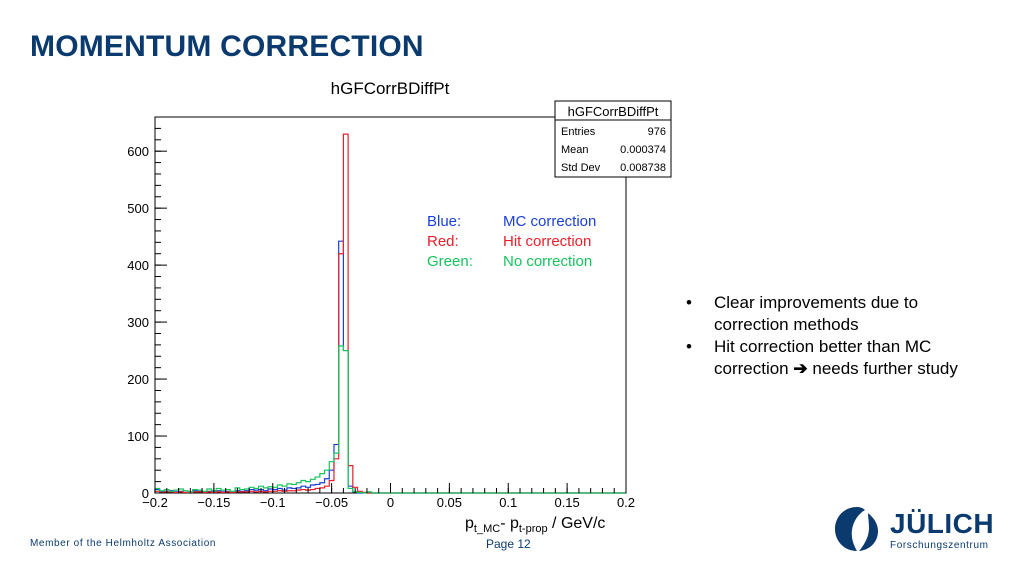 The height and width of the screenshot is (576, 1024). Describe the element at coordinates (487, 529) in the screenshot. I see `x-label-sub1: t_MC` at that location.